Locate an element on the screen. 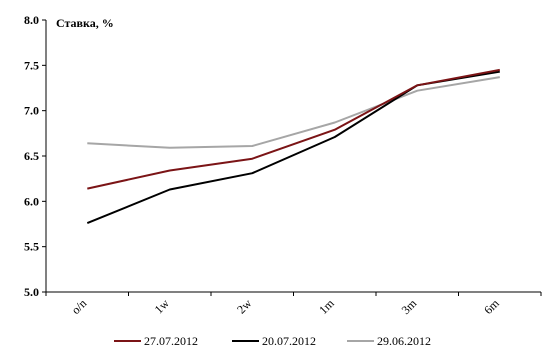 The height and width of the screenshot is (349, 546). x-tick-label: 3m is located at coordinates (409, 306).